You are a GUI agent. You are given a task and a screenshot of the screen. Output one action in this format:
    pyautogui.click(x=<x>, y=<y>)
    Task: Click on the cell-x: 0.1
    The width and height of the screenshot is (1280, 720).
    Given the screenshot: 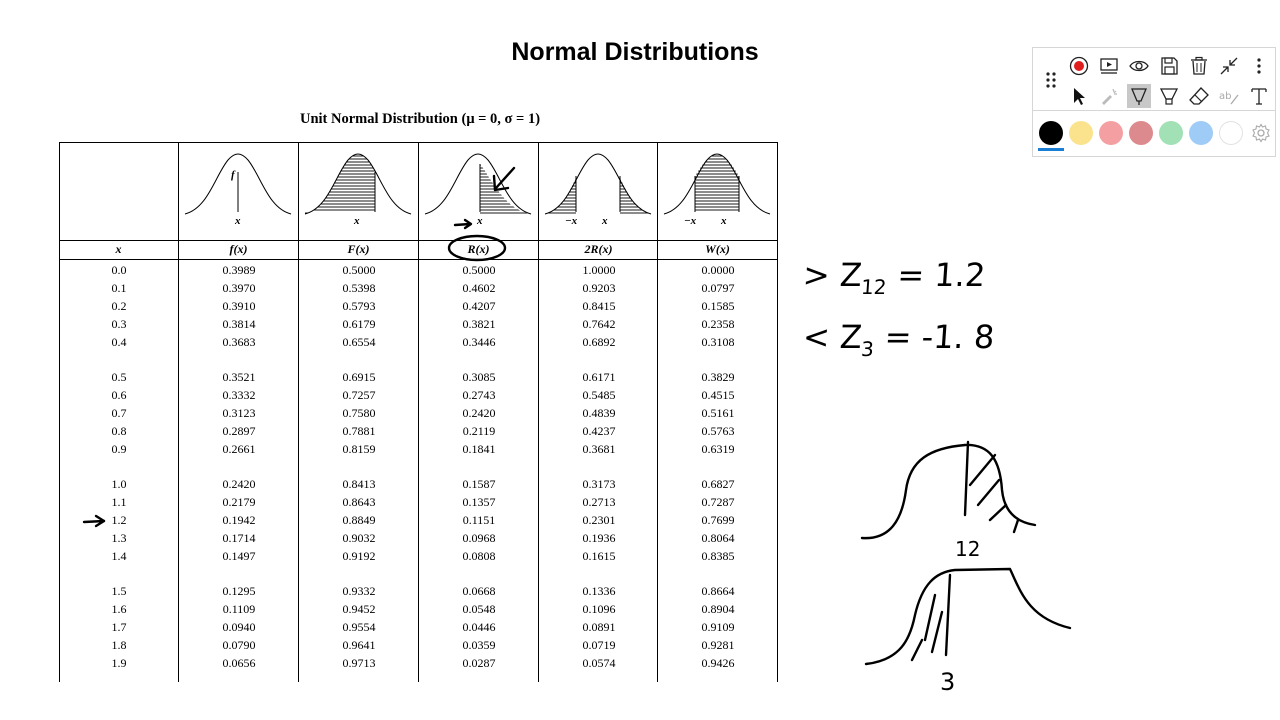 What is the action you would take?
    pyautogui.click(x=119, y=288)
    